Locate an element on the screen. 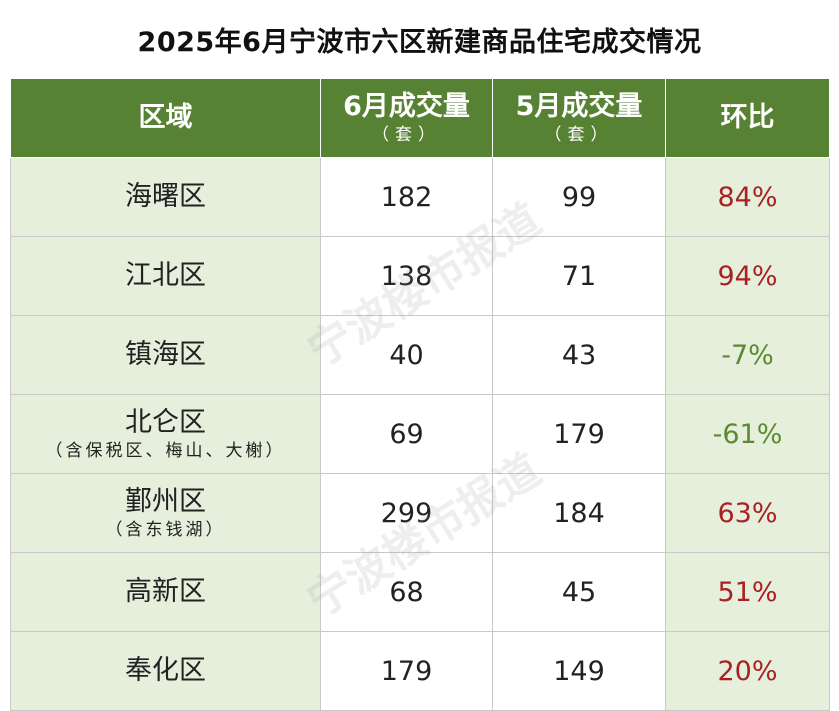 The image size is (839, 711). region-name: 江北区 is located at coordinates (165, 275).